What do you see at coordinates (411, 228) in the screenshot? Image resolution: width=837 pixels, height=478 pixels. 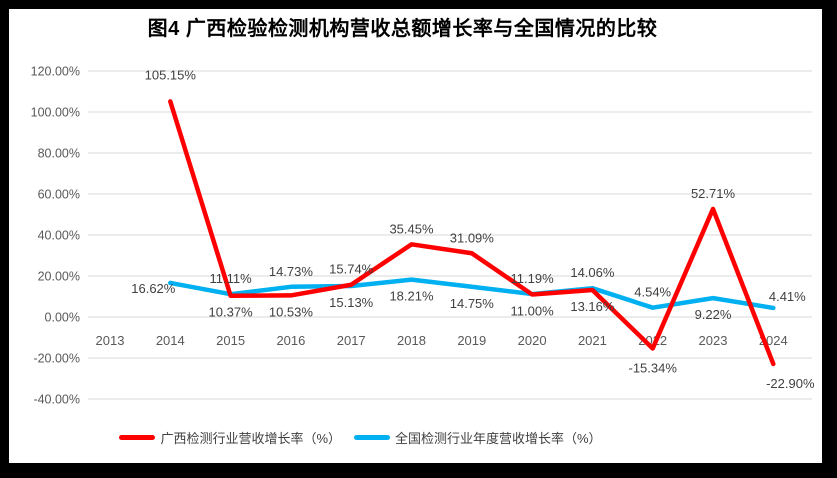 I see `guangxi-data-label: 35.45%` at bounding box center [411, 228].